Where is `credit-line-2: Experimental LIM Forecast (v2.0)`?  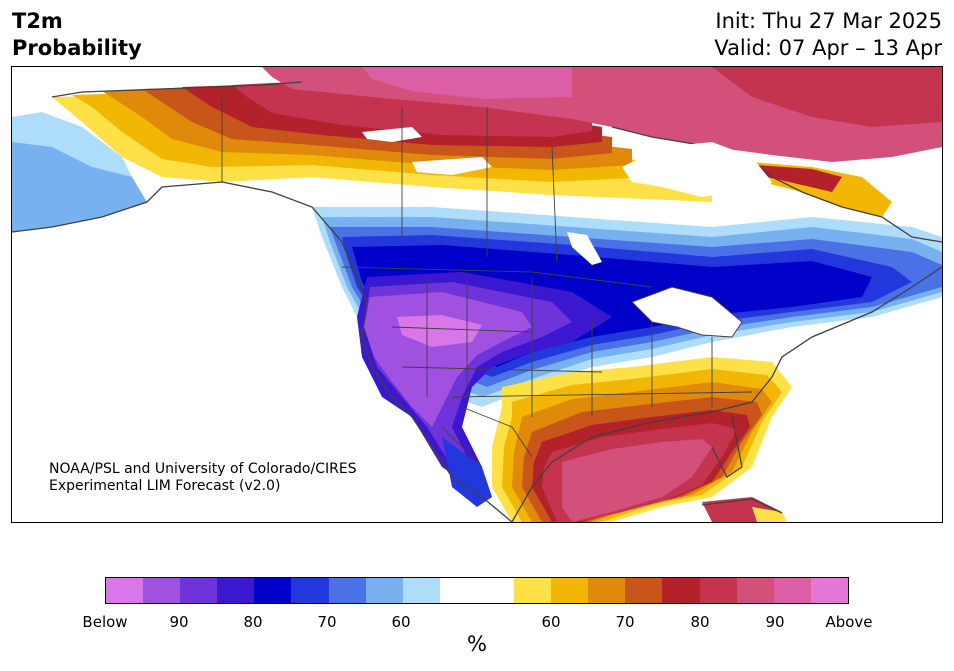 credit-line-2: Experimental LIM Forecast (v2.0) is located at coordinates (165, 486).